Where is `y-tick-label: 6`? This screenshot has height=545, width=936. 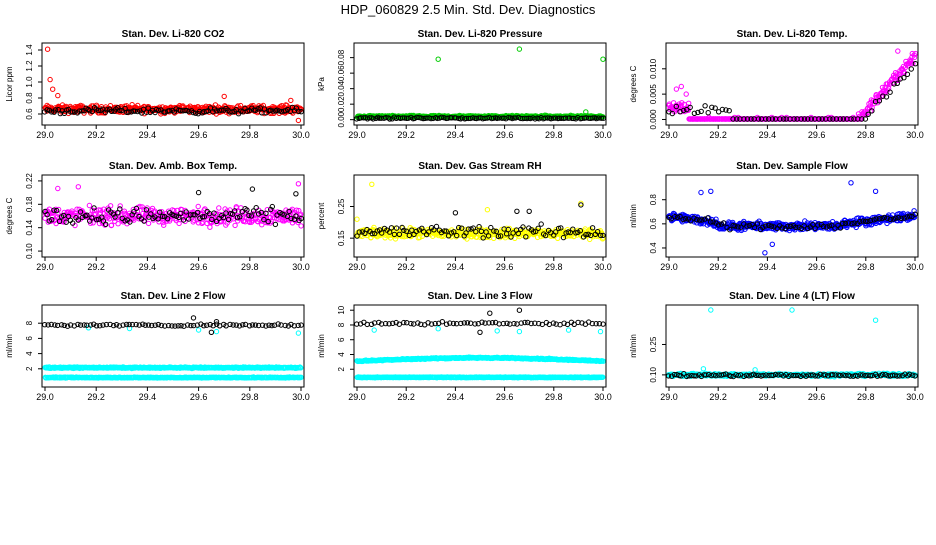
y-tick-label: 6 is located at coordinates (29, 338).